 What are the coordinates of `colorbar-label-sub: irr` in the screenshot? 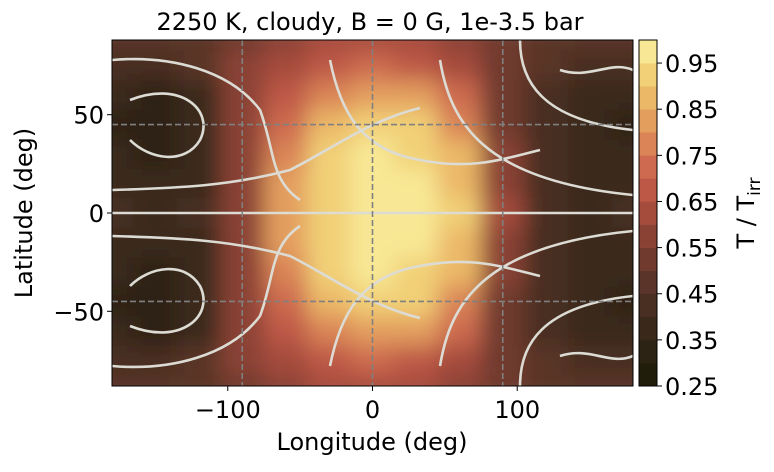 It's located at (755, 186).